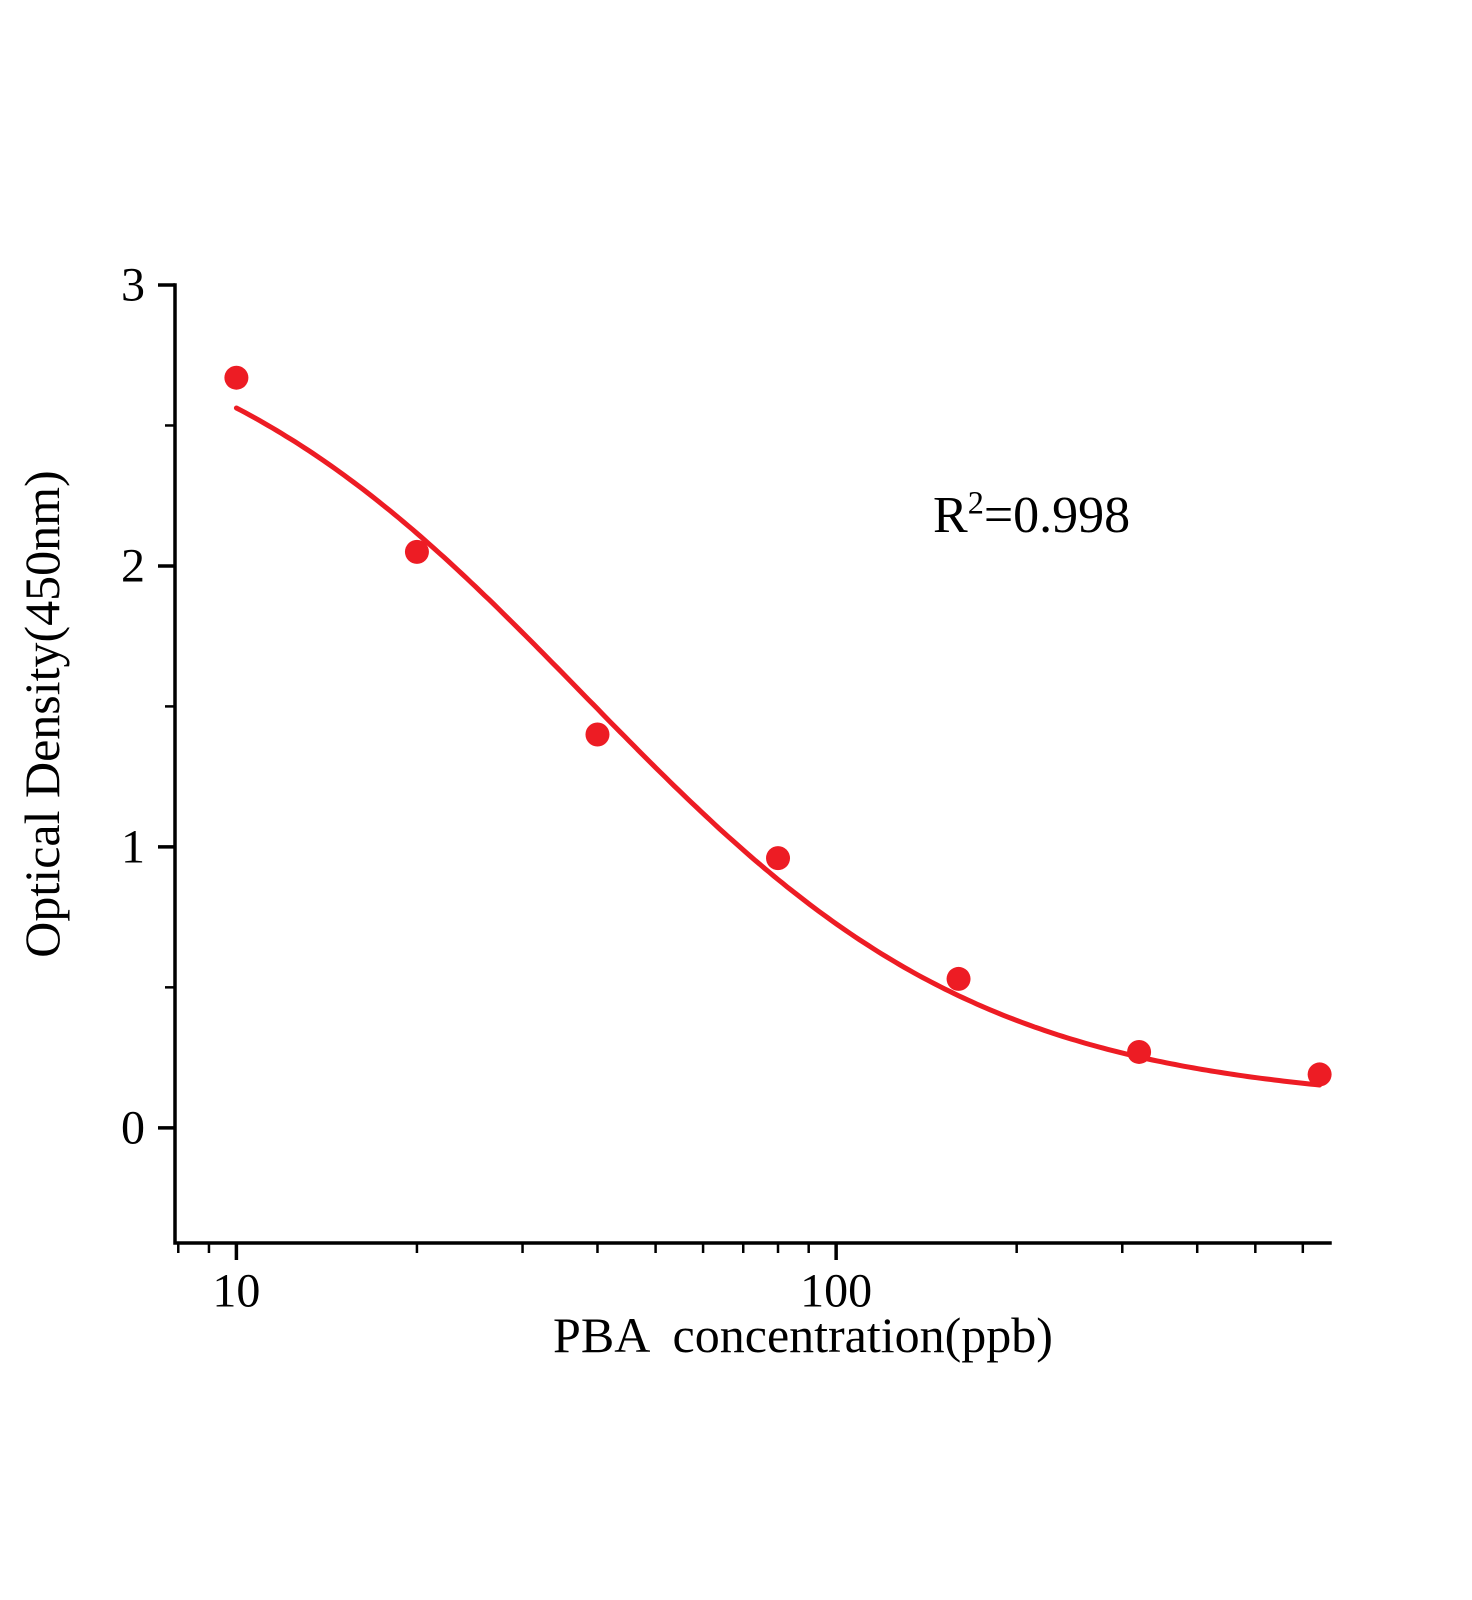 This screenshot has width=1472, height=1600. Describe the element at coordinates (975, 502) in the screenshot. I see `r-squared-exponent: 2` at that location.